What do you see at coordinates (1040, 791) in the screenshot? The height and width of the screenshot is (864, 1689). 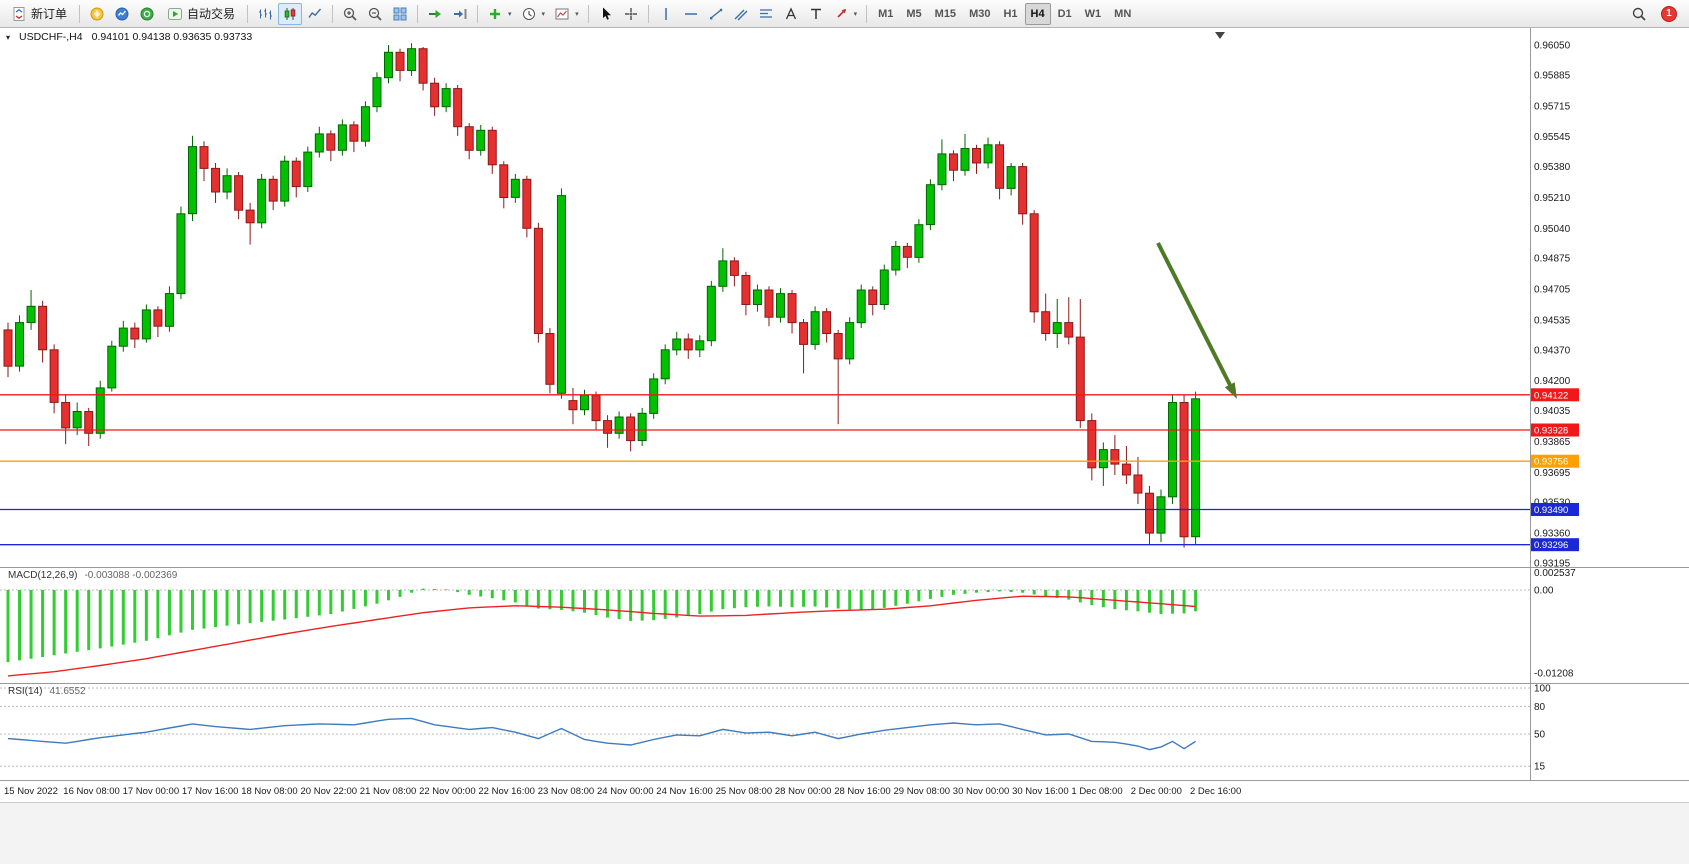 I see `time-axis-label: 30 Nov 16:00` at bounding box center [1040, 791].